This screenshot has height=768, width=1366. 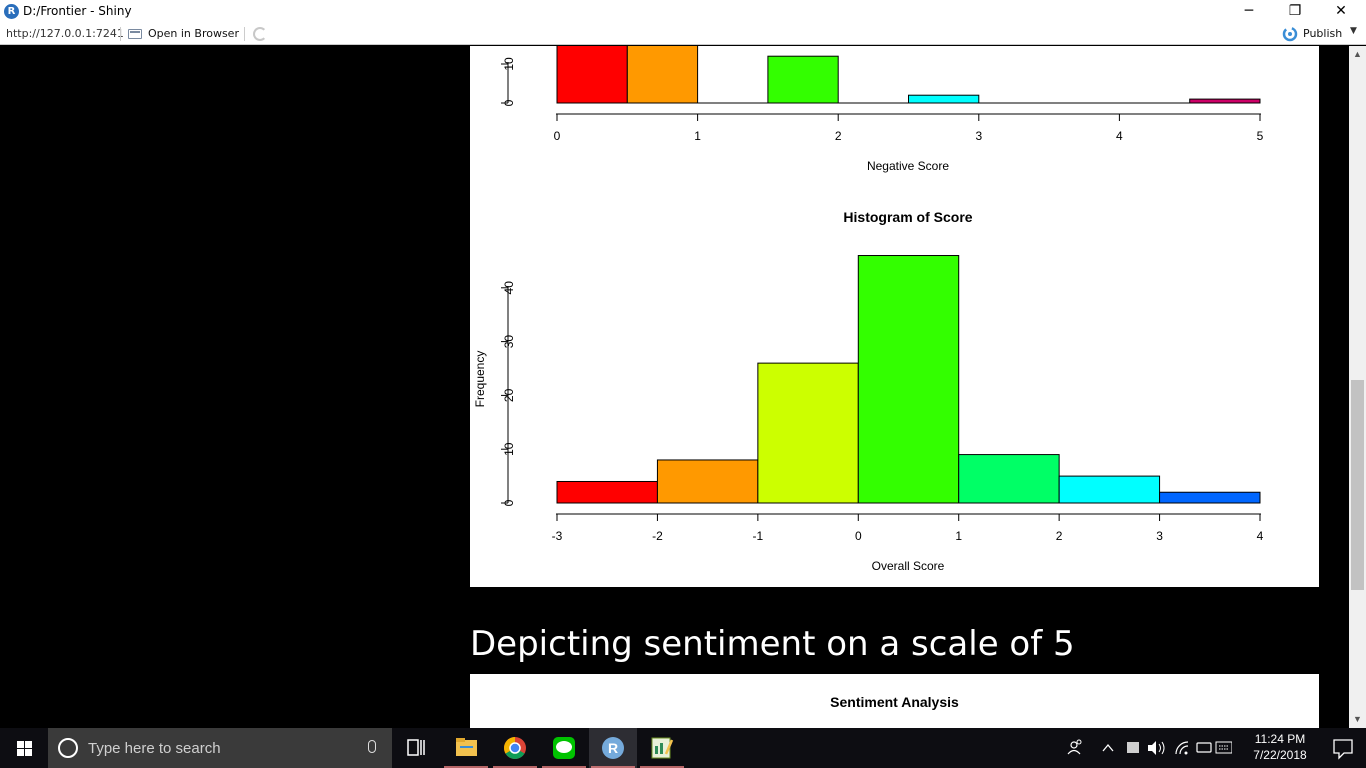 I want to click on score-x-tick-label: 0, so click(x=858, y=536).